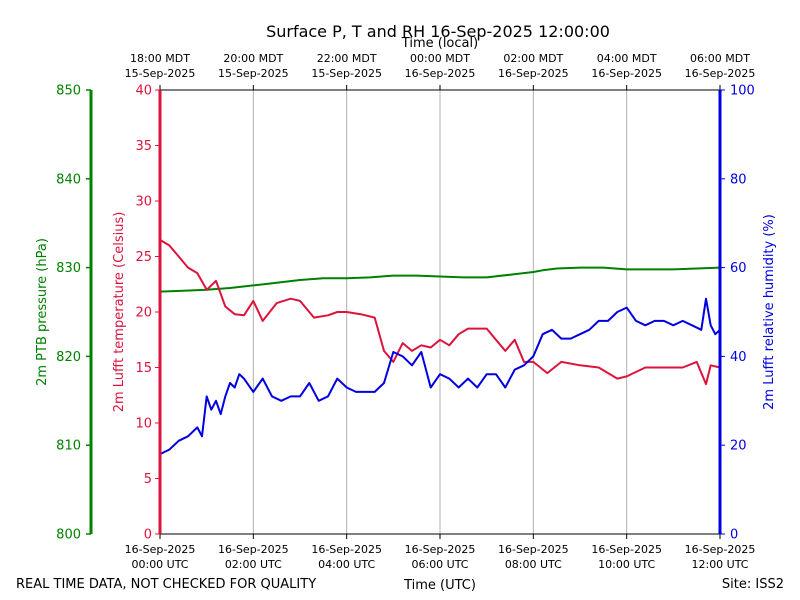 The width and height of the screenshot is (800, 600). What do you see at coordinates (738, 446) in the screenshot?
I see `humidity-tick-label: 20` at bounding box center [738, 446].